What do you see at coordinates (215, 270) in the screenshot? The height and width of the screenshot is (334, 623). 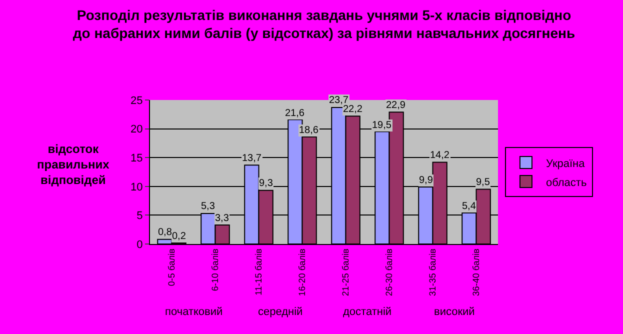 I see `x-tick-label: 6-10 балів` at bounding box center [215, 270].